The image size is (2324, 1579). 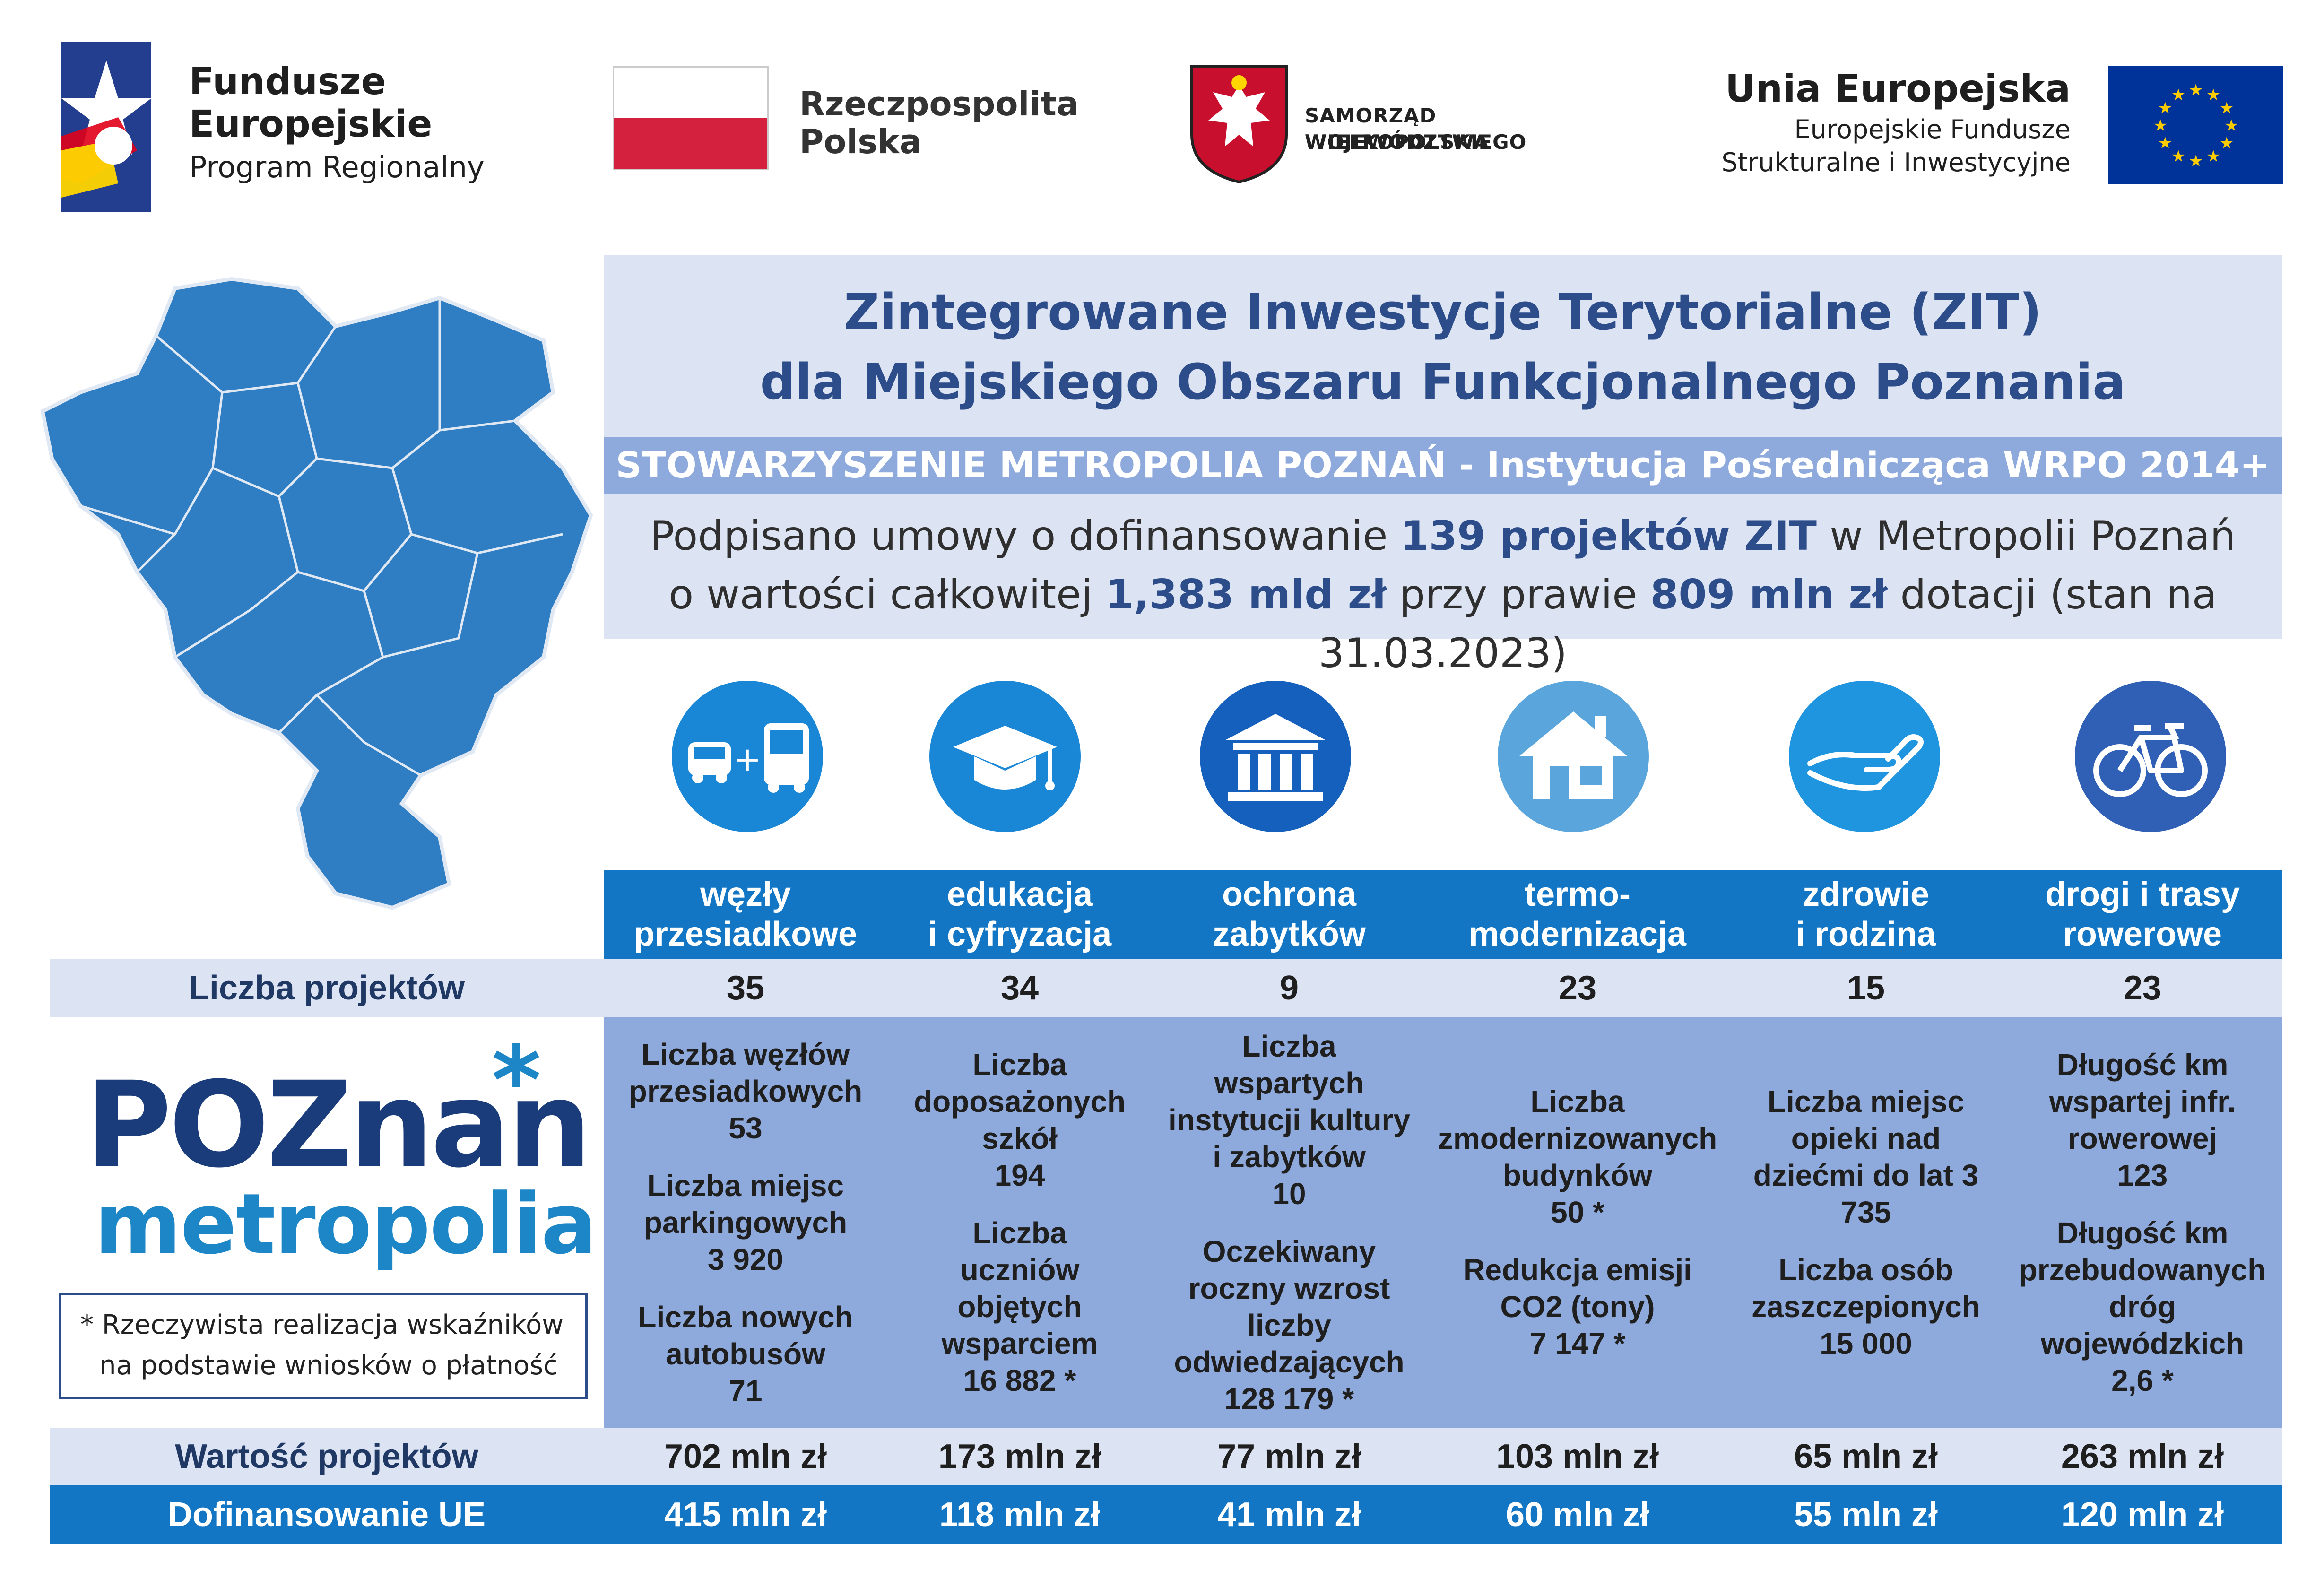 I want to click on category-line: ochrona, so click(x=1289, y=894).